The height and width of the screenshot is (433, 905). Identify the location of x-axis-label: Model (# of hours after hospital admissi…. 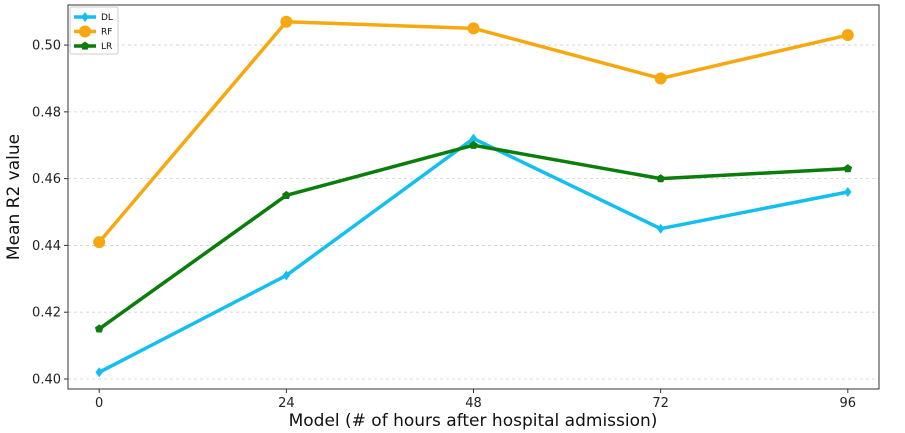
(473, 421).